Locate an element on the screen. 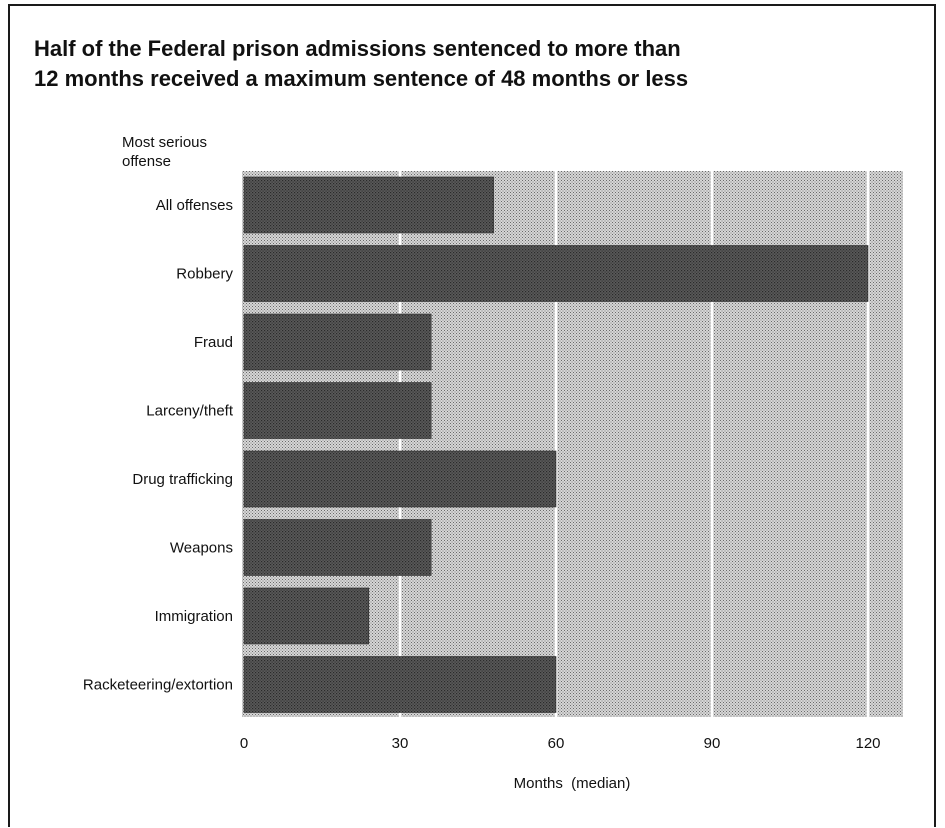 This screenshot has height=828, width=945. x-tick-label-120: 120 is located at coordinates (867, 743).